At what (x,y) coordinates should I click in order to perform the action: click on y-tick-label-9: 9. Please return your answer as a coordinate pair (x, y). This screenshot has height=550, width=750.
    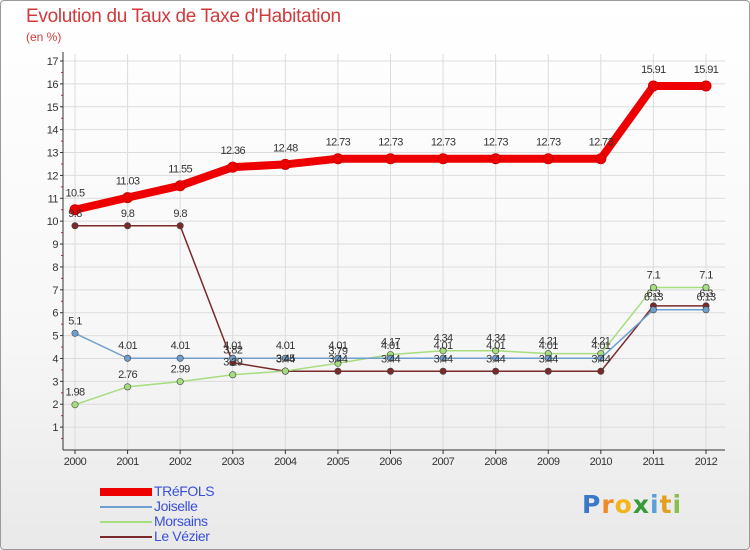
    Looking at the image, I should click on (55, 245).